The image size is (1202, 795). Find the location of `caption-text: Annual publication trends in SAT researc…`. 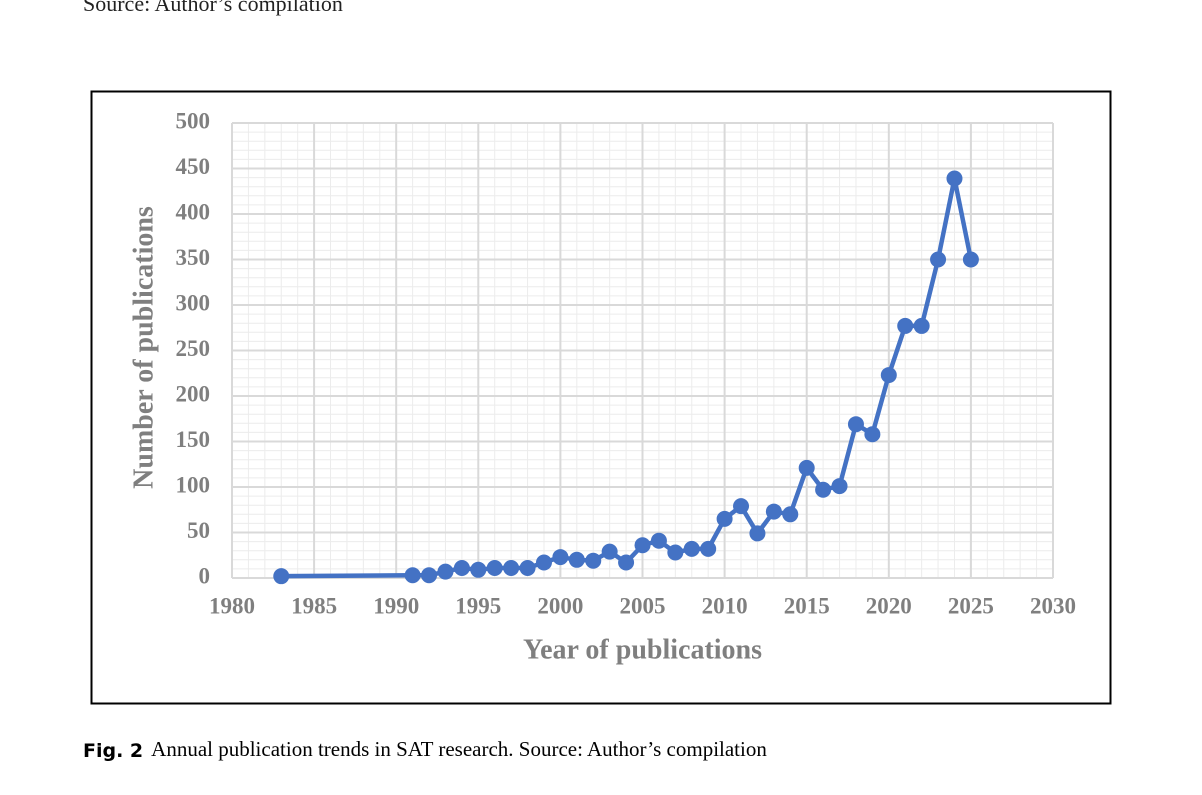

caption-text: Annual publication trends in SAT researc… is located at coordinates (459, 749).